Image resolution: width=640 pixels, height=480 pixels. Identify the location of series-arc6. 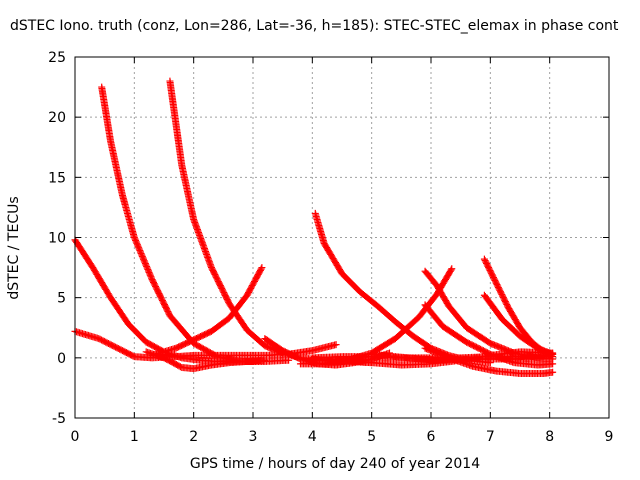
(207, 311).